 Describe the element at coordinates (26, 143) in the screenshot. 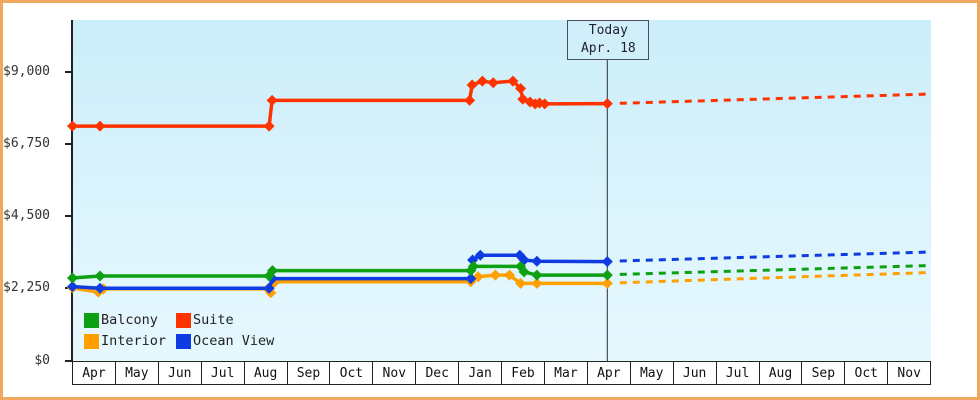

I see `y-axis-tick-label: $6,750` at that location.